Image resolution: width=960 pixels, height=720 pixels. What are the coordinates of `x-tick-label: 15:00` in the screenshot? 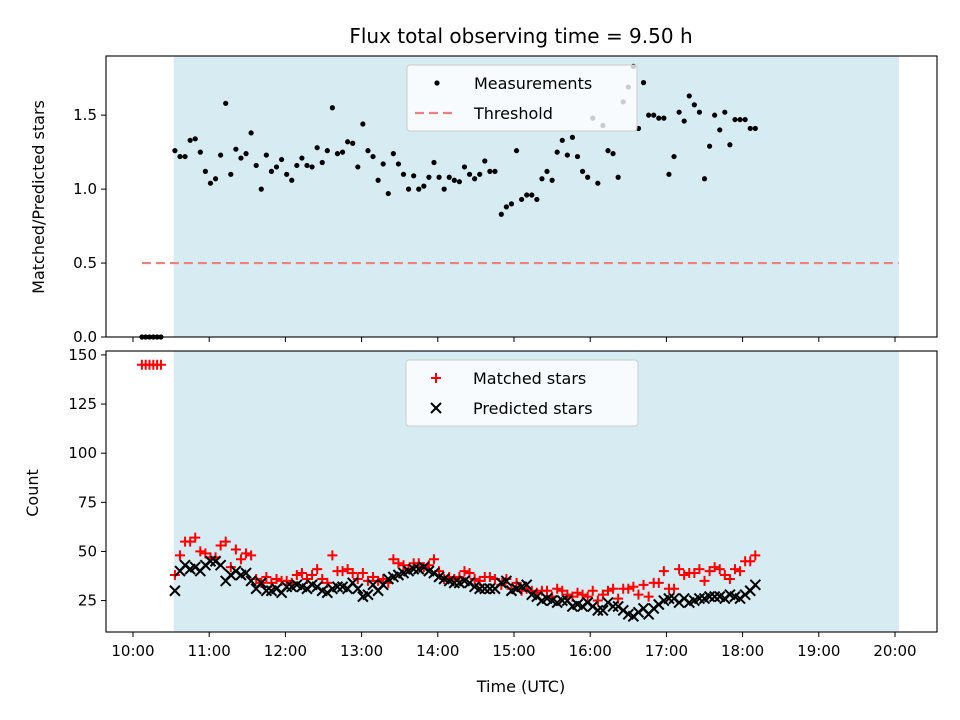 It's located at (513, 651).